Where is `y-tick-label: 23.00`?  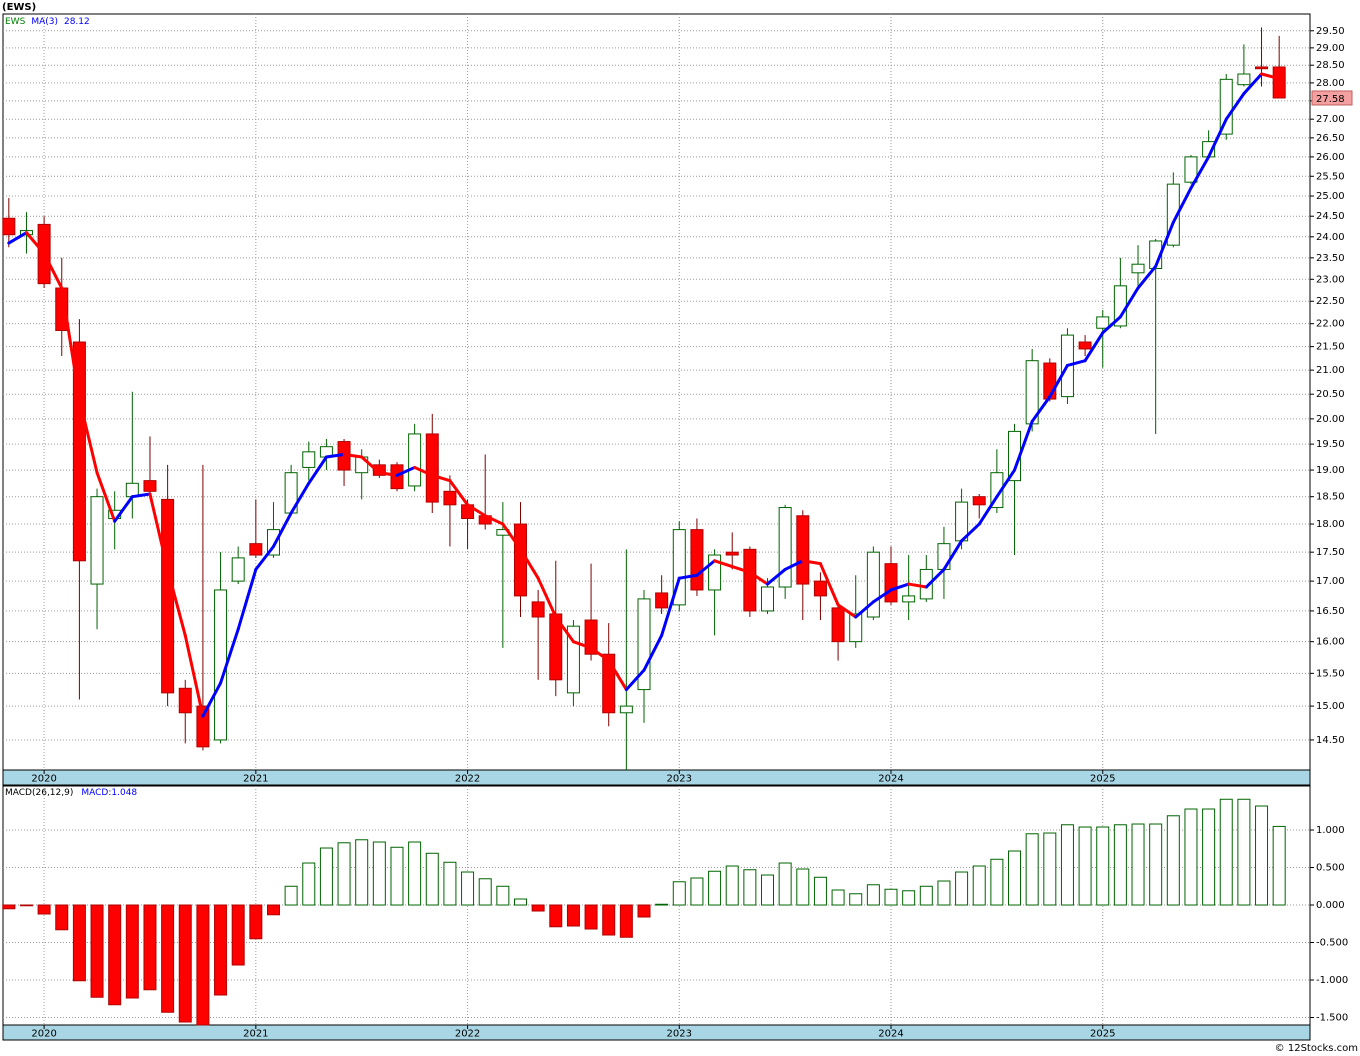 y-tick-label: 23.00 is located at coordinates (1330, 279).